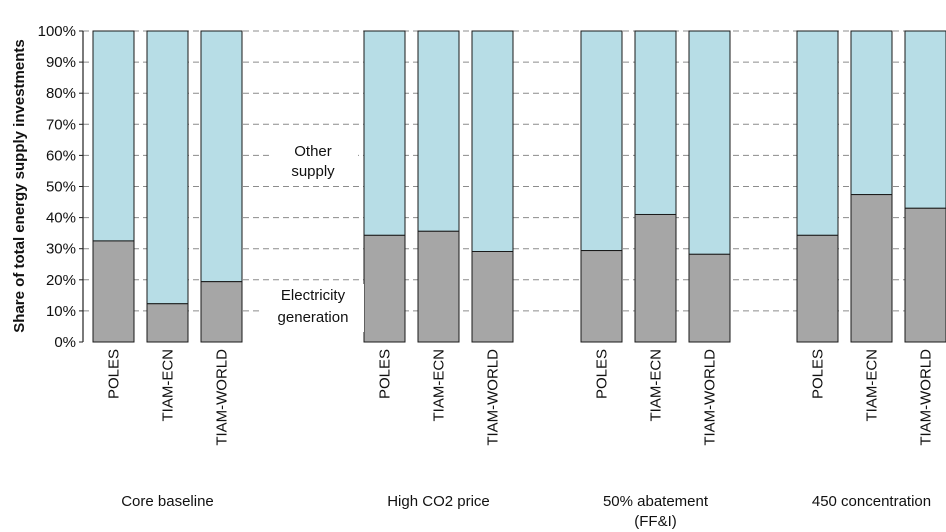  What do you see at coordinates (313, 306) in the screenshot?
I see `electricity-generation-label: Electricity generation` at bounding box center [313, 306].